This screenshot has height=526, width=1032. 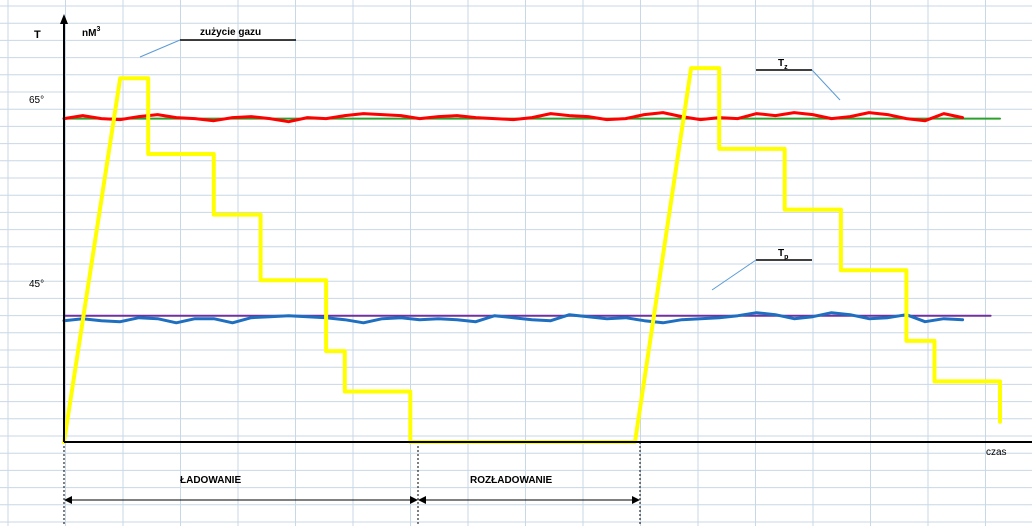 I want to click on series-line-tz, so click(x=513, y=117).